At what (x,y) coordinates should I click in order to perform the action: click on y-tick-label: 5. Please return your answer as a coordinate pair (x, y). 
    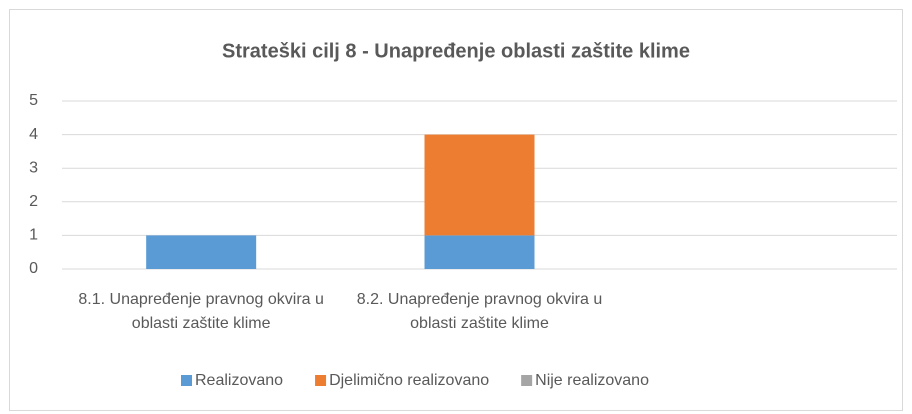
    Looking at the image, I should click on (33, 100).